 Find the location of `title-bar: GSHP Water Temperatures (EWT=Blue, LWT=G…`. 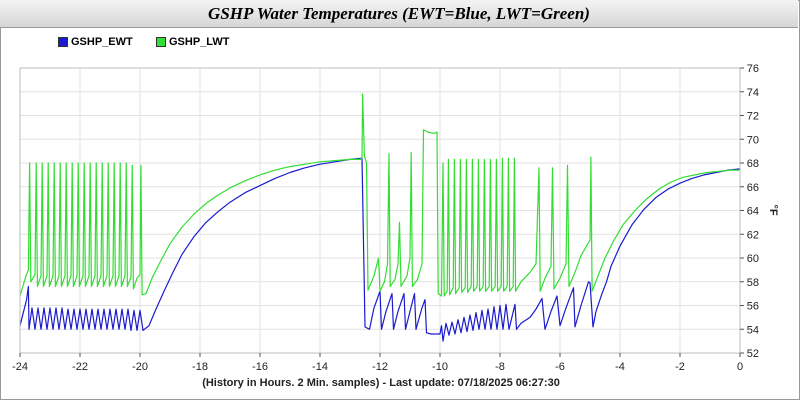

title-bar: GSHP Water Temperatures (EWT=Blue, LWT=G… is located at coordinates (399, 14).